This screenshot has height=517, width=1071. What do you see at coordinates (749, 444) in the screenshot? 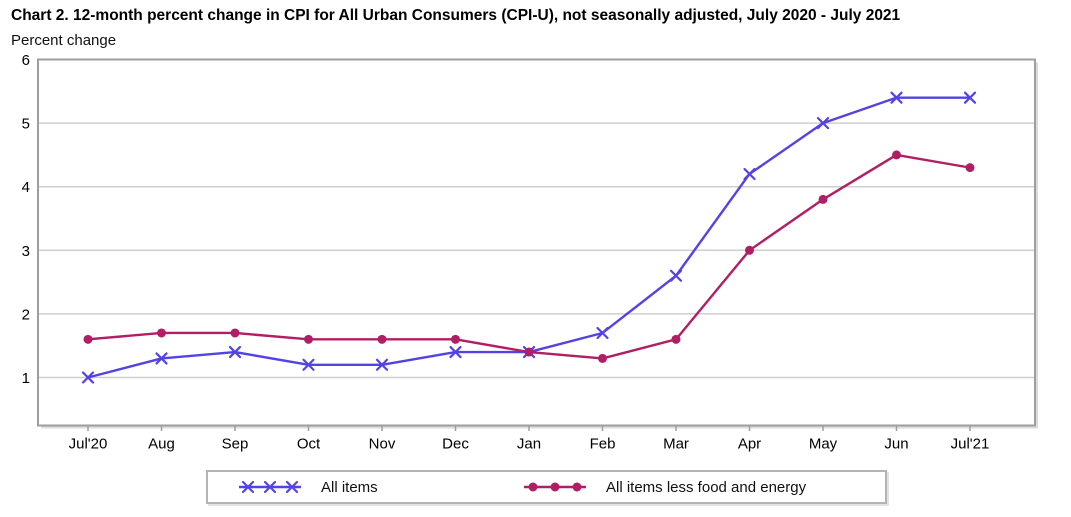
I see `x-tick-label: Apr` at bounding box center [749, 444].